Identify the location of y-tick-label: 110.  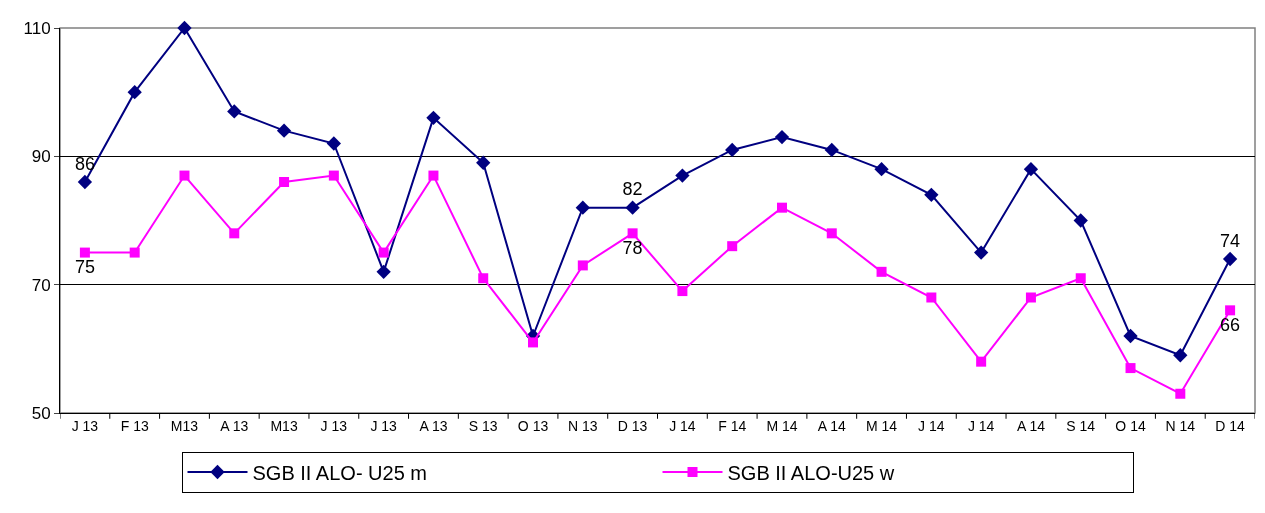
(37, 28).